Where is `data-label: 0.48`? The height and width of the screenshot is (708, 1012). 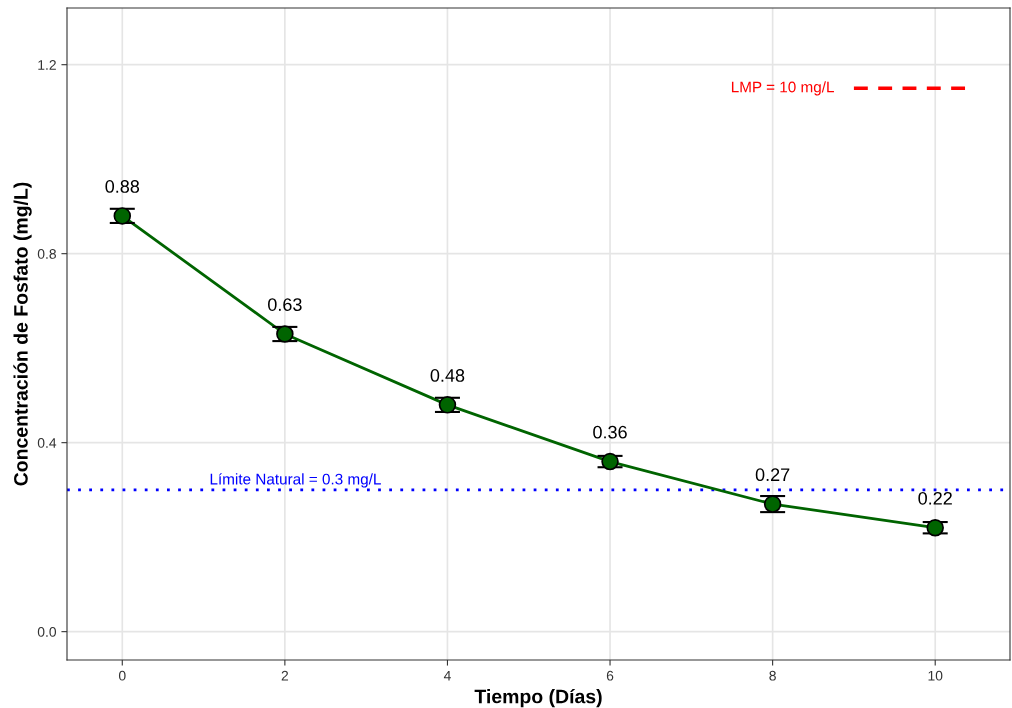 data-label: 0.48 is located at coordinates (447, 375).